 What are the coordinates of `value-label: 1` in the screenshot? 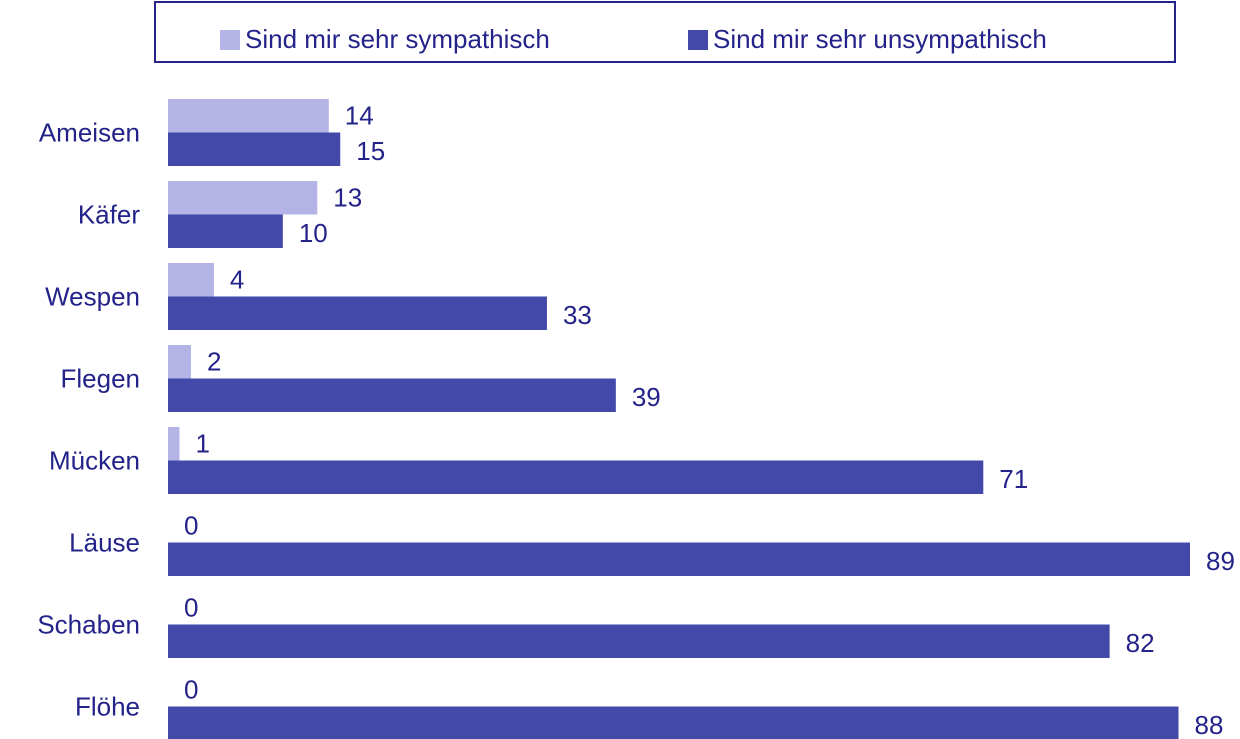 It's located at (202, 444).